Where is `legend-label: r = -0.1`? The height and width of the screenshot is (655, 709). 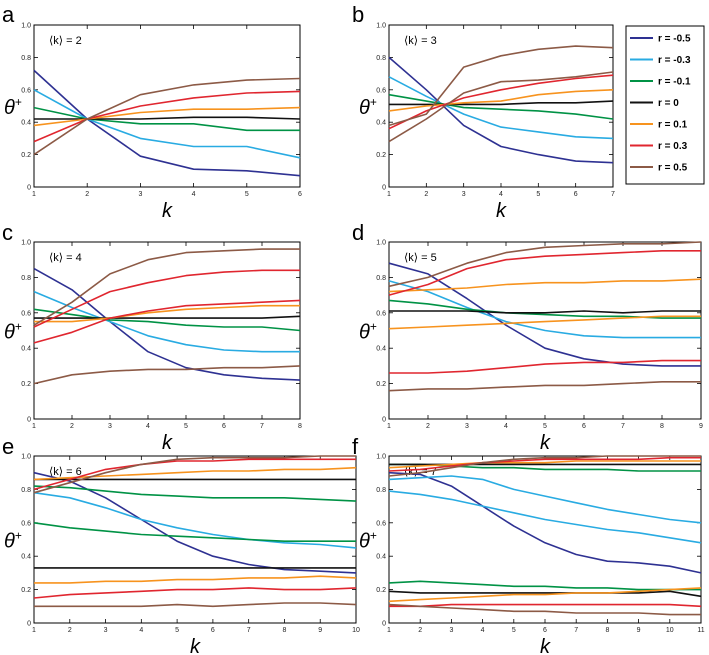
legend-label: r = -0.1 is located at coordinates (674, 82).